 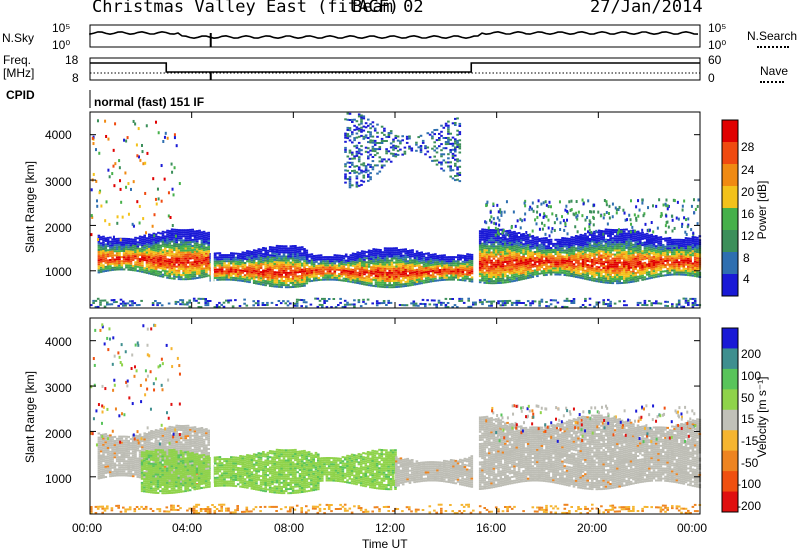 What do you see at coordinates (58, 434) in the screenshot?
I see `velocity-ytick-2000: 2000` at bounding box center [58, 434].